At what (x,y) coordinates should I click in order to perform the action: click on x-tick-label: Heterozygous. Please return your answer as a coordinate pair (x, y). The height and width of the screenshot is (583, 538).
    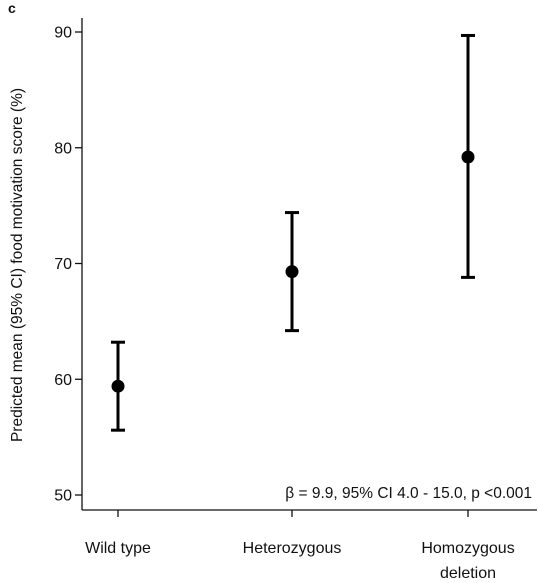
    Looking at the image, I should click on (292, 548).